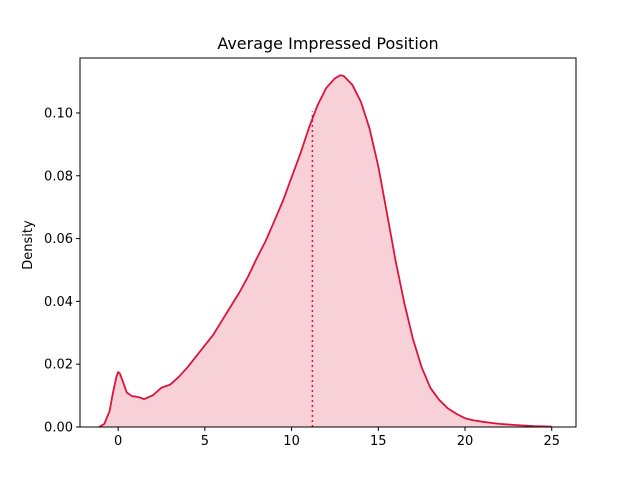 This screenshot has width=640, height=480. I want to click on y-tick-label: 0.02, so click(58, 365).